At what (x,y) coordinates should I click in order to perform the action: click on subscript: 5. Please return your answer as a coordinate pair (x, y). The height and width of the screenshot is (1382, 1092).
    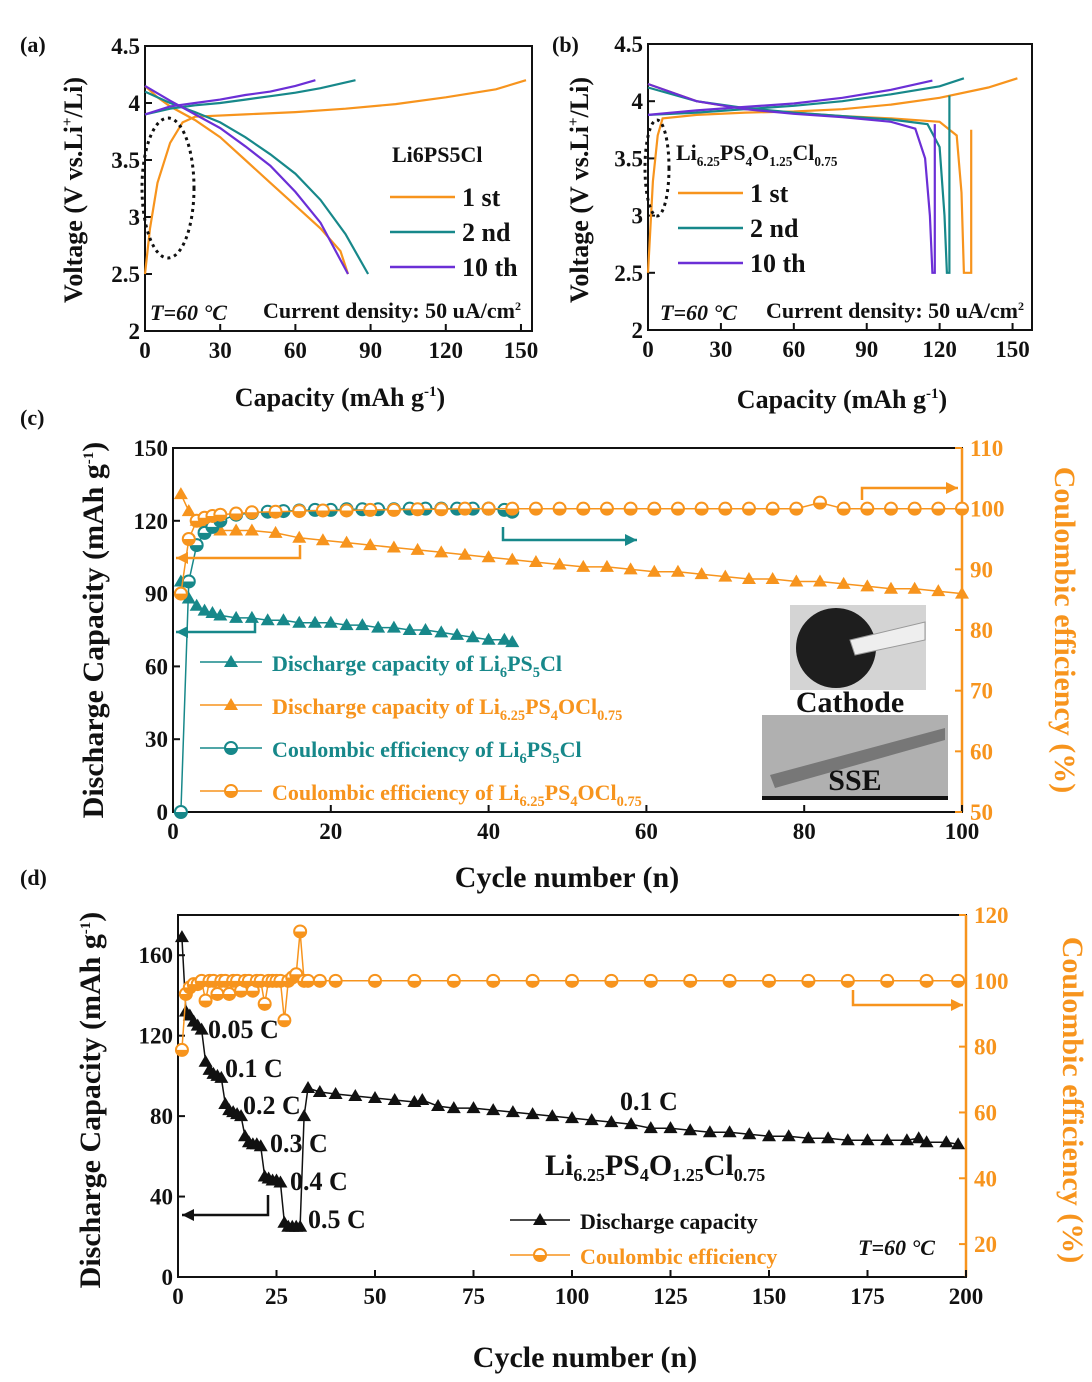
    Looking at the image, I should click on (536, 673).